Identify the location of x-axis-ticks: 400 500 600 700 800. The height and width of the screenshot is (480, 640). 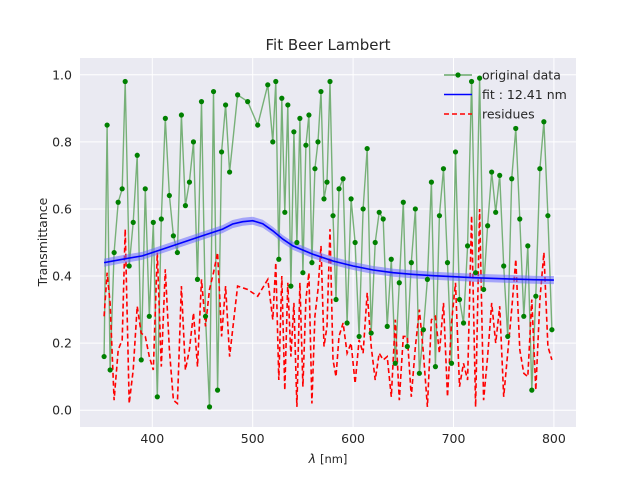
(353, 438).